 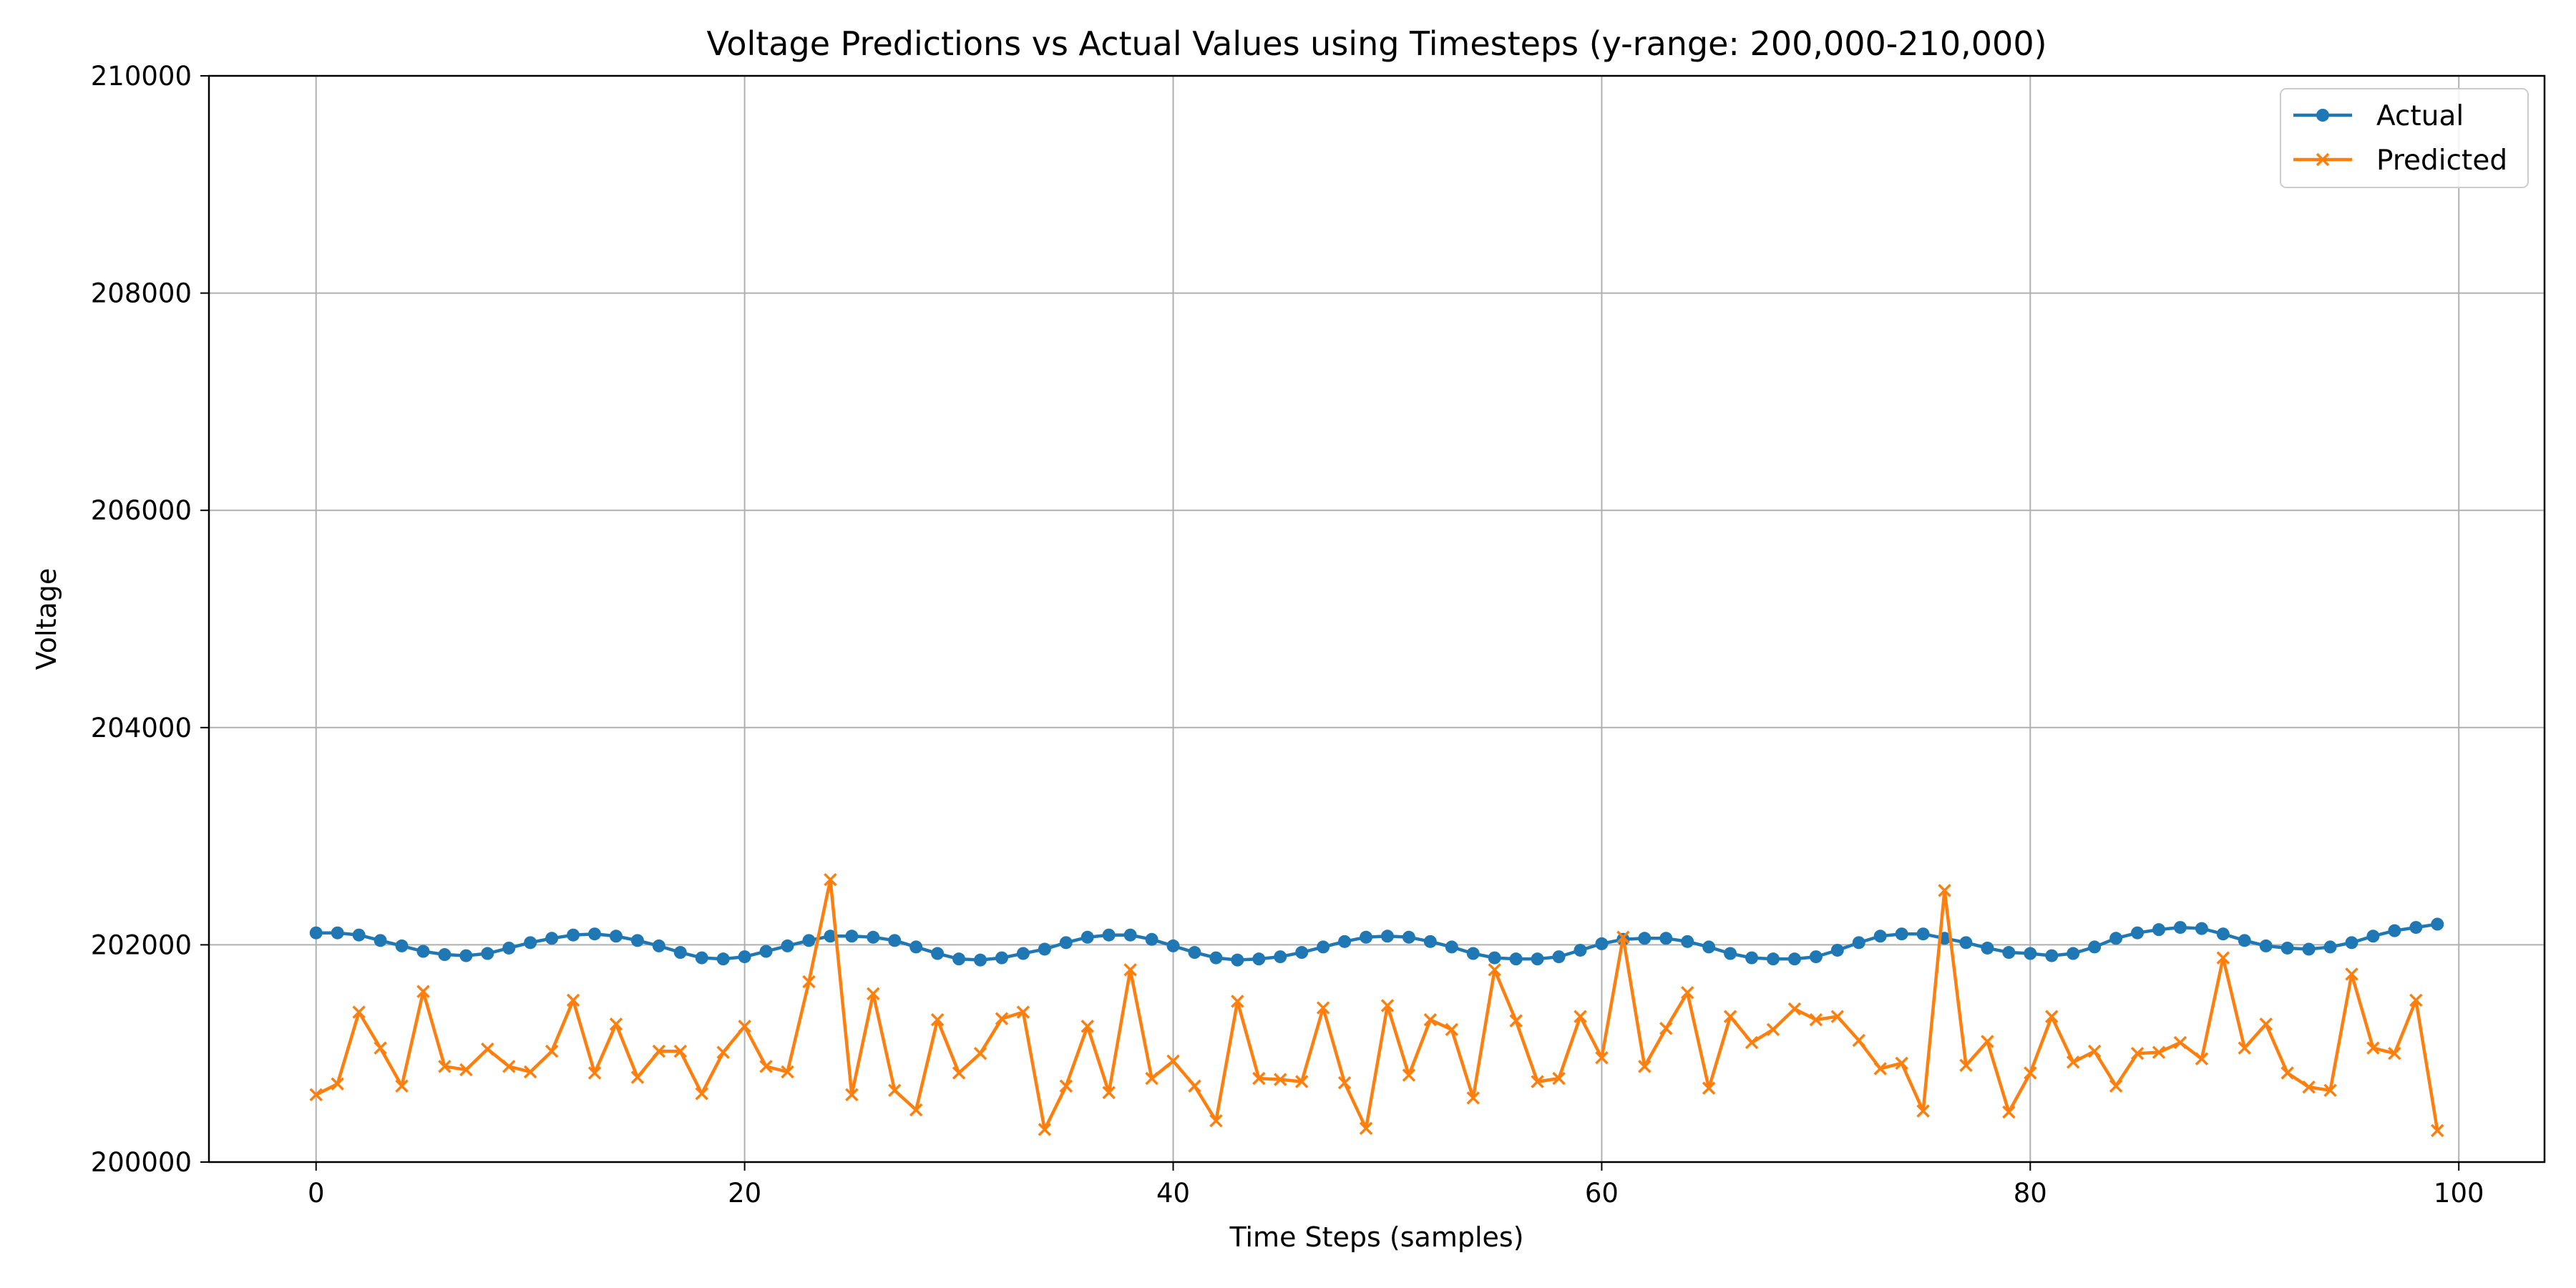 What do you see at coordinates (150, 619) in the screenshot?
I see `y-axis-ticks: 200000 202000 204000 206000 208000 210000` at bounding box center [150, 619].